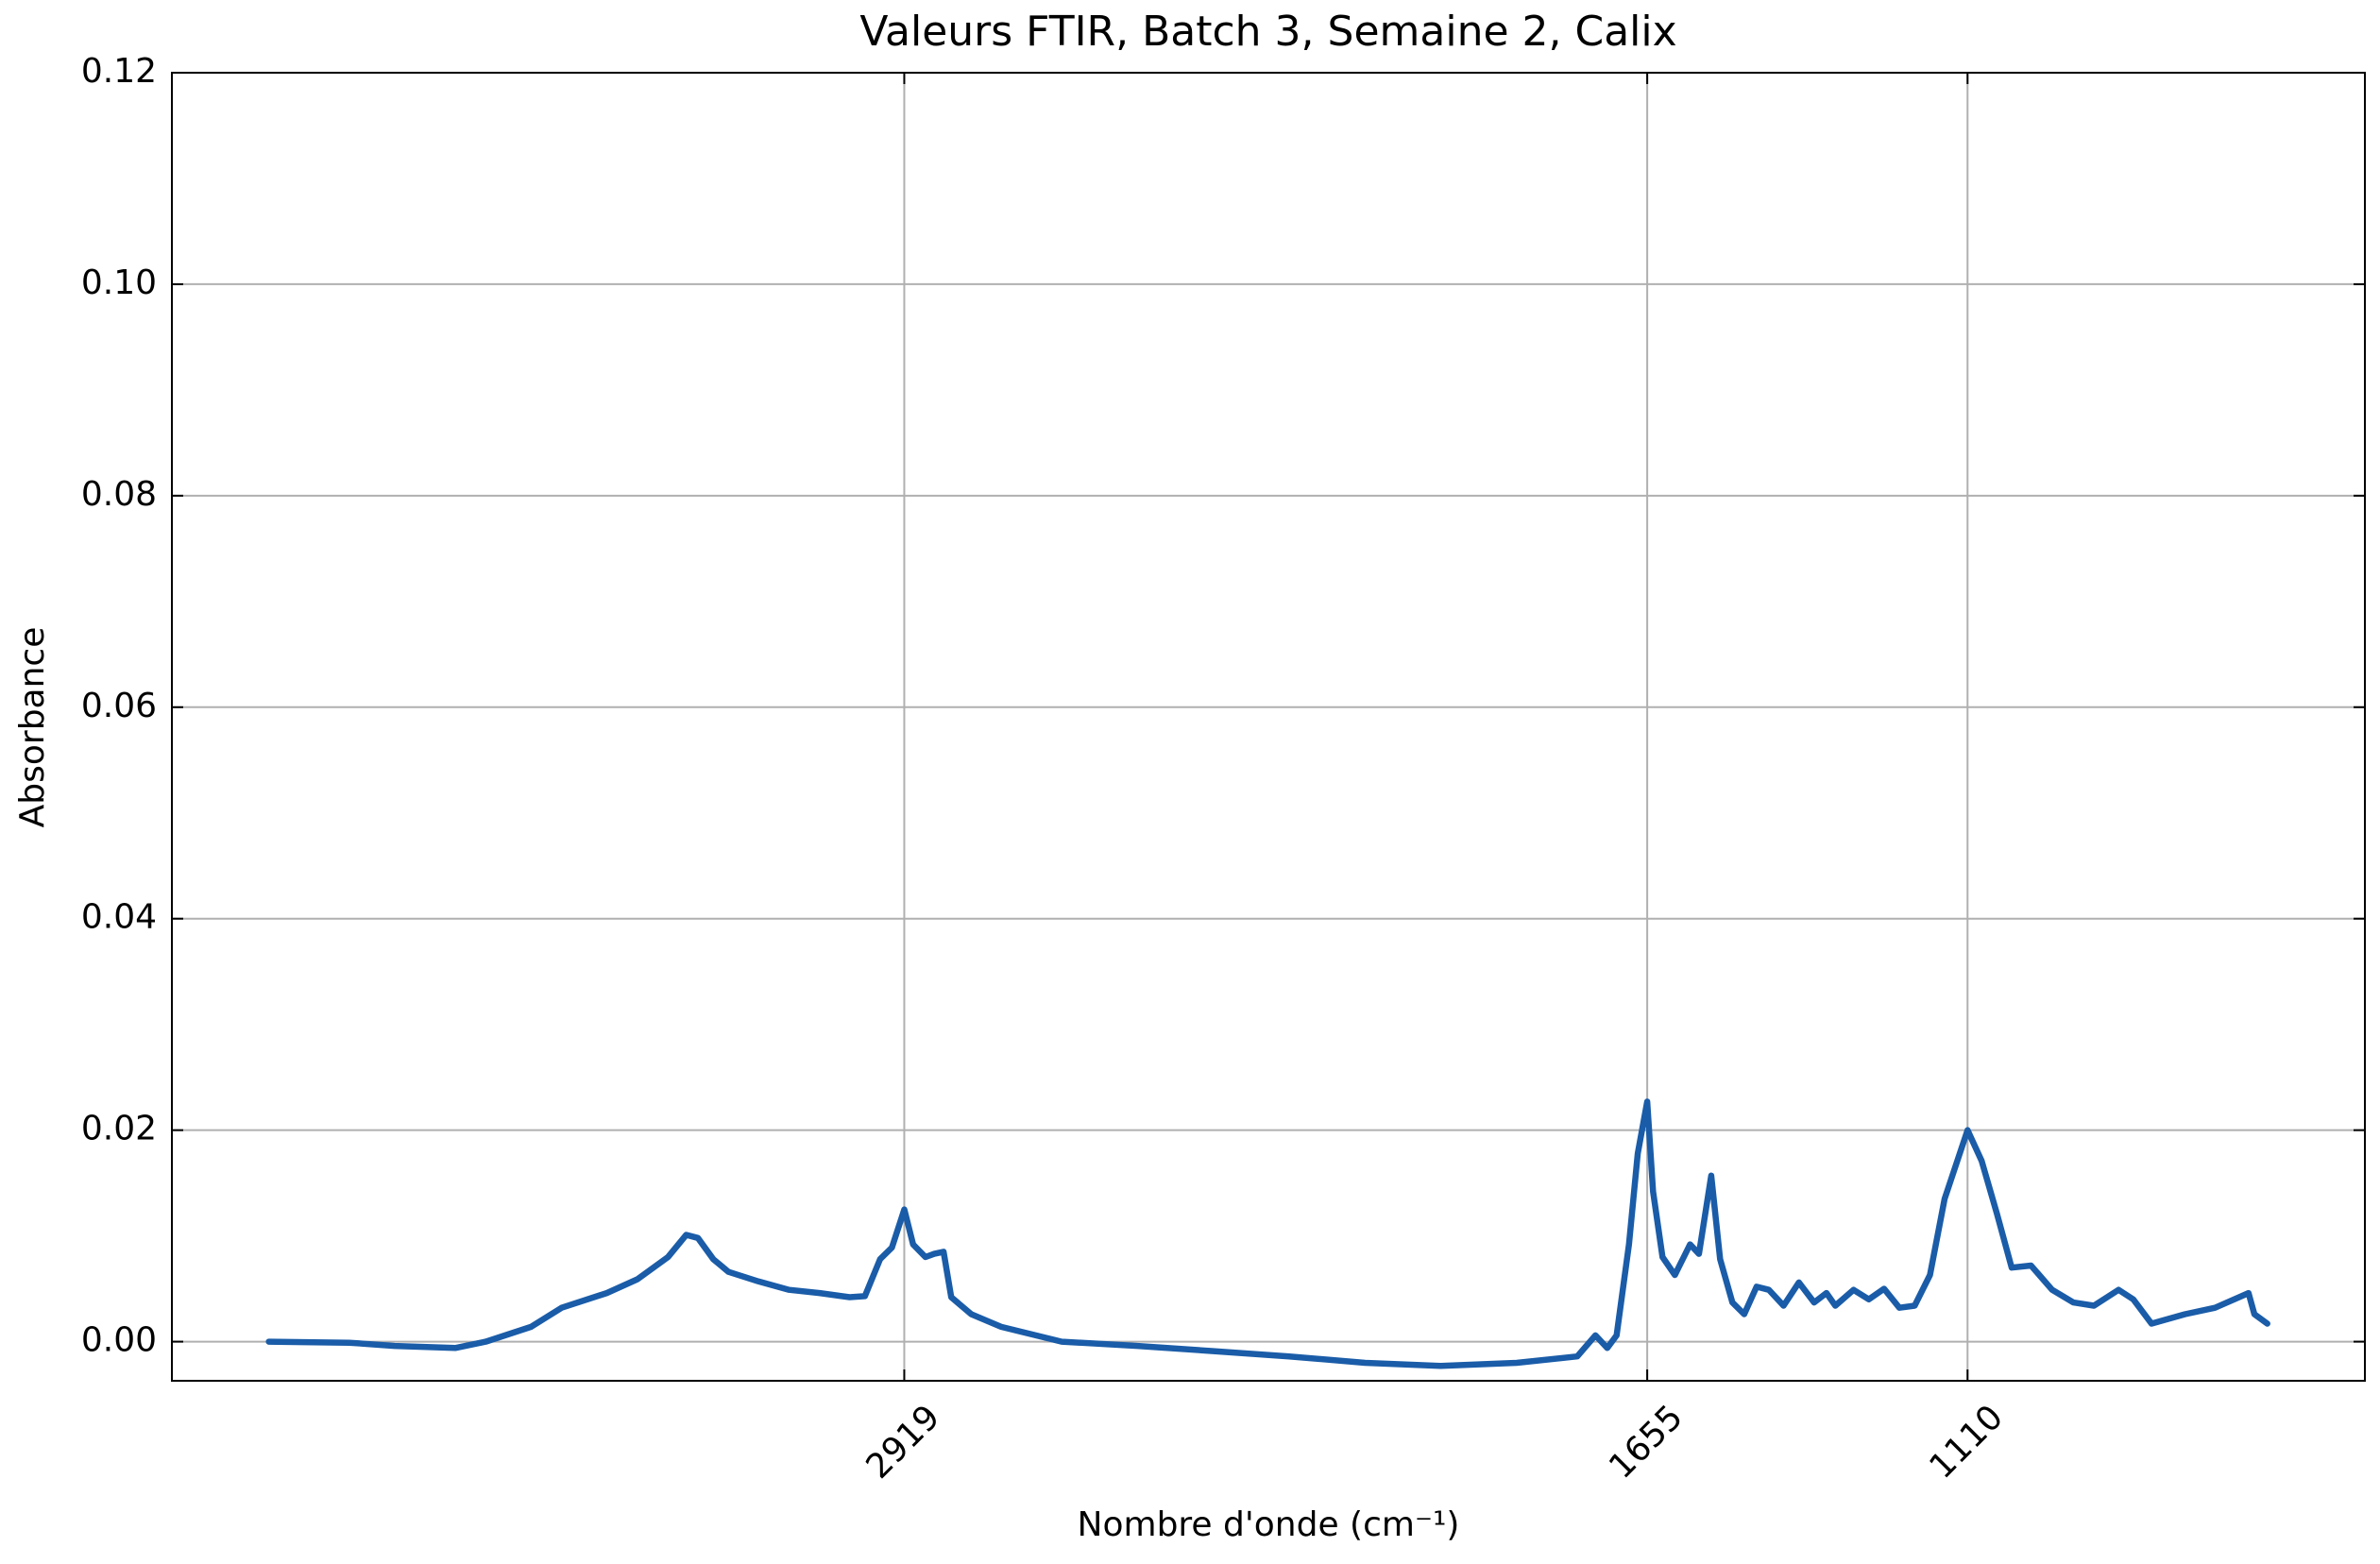  What do you see at coordinates (119, 706) in the screenshot?
I see `y-tick-label: 0.06` at bounding box center [119, 706].